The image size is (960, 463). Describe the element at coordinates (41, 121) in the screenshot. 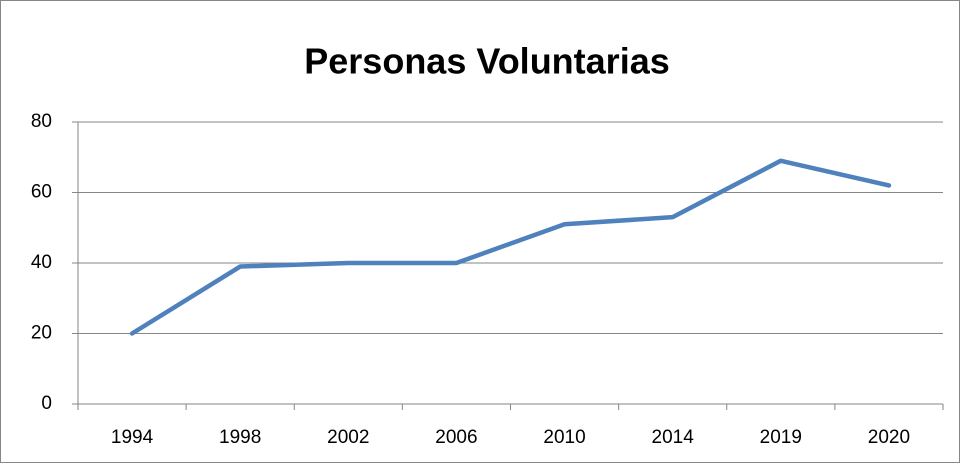

I see `y-tick-label: 80` at that location.